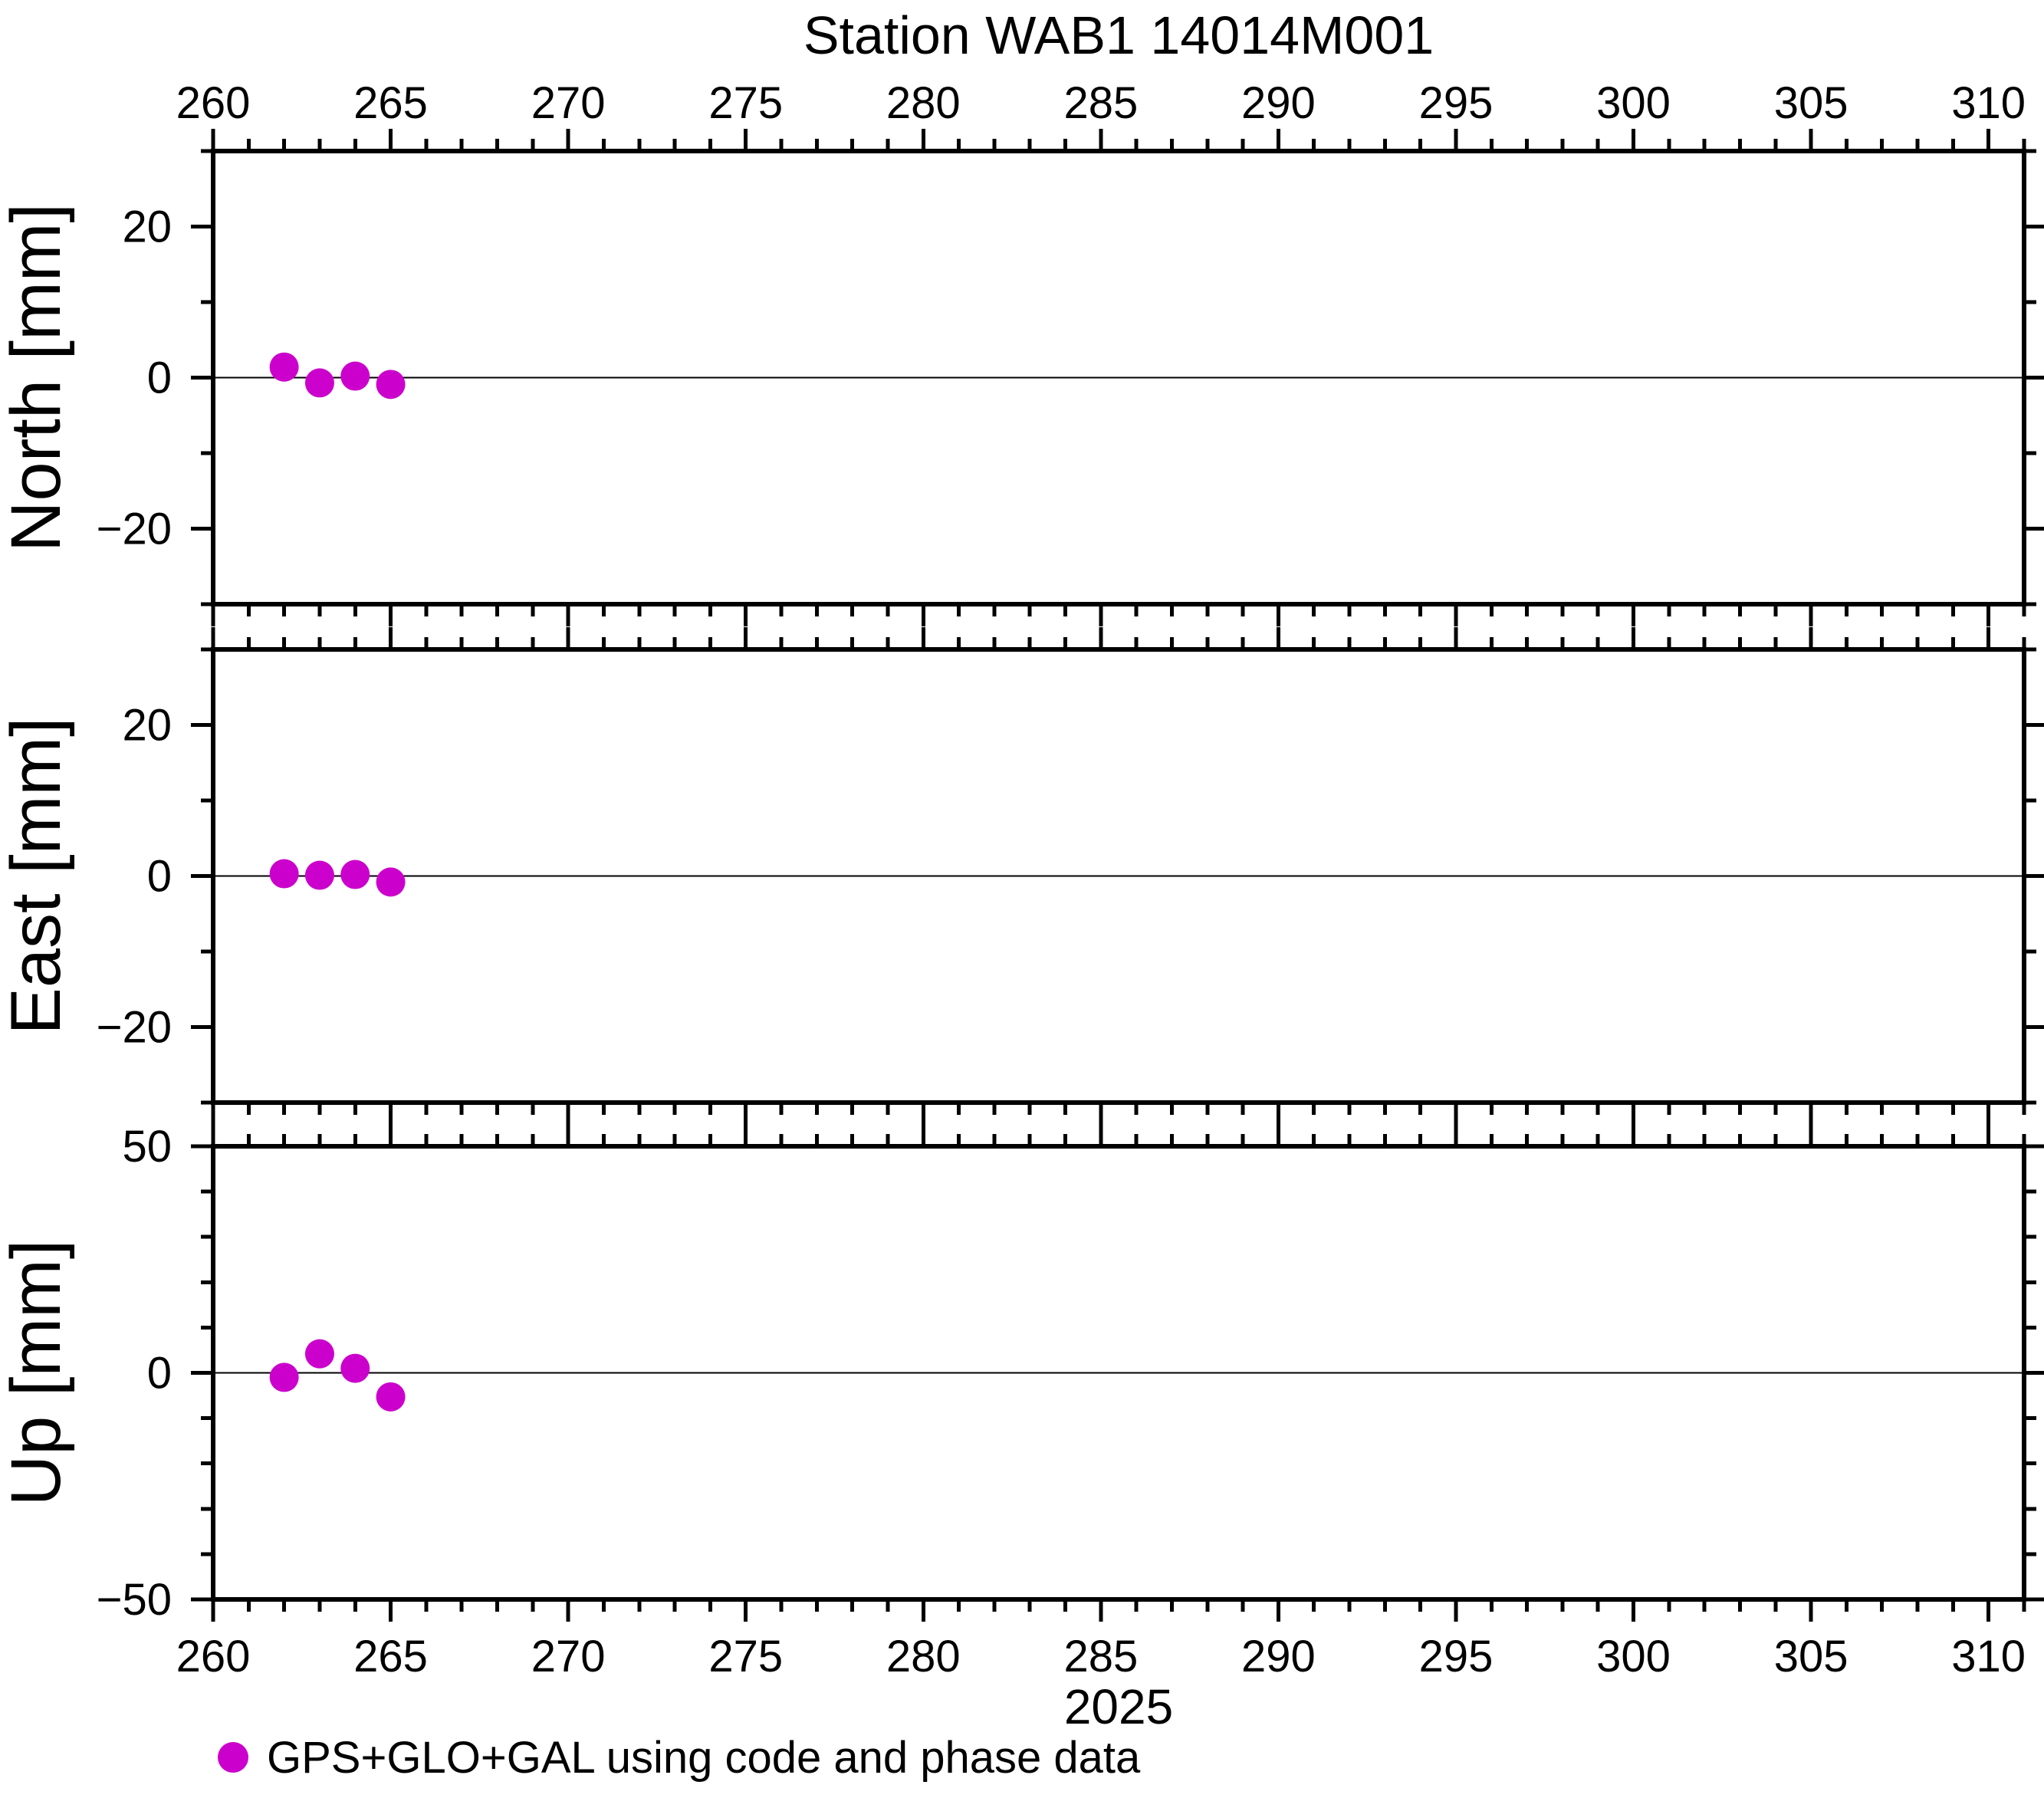  I want to click on legend-marker-dot, so click(233, 1758).